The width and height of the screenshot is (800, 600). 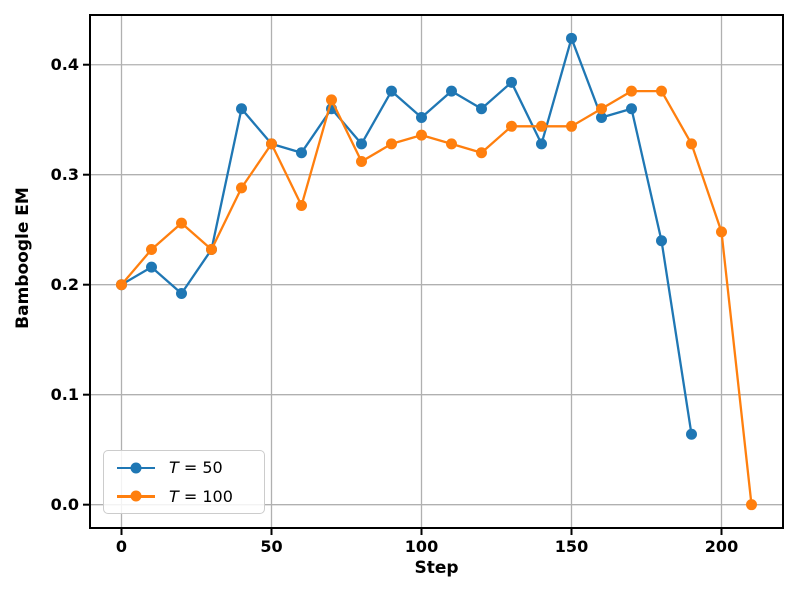 What do you see at coordinates (136, 496) in the screenshot?
I see `legend-marker-t100` at bounding box center [136, 496].